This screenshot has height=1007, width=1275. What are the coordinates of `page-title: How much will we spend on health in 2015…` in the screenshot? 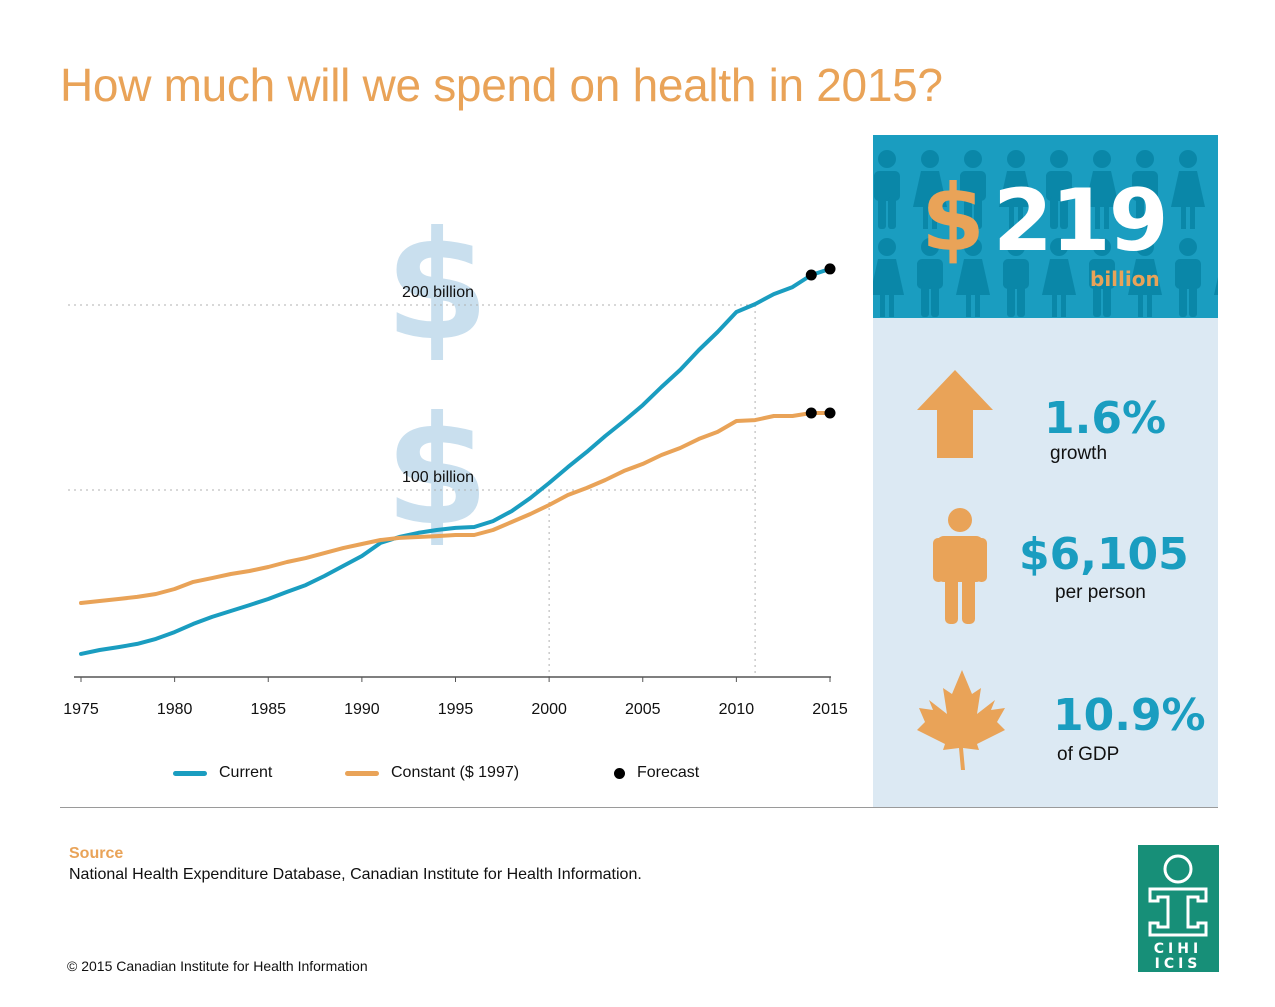 It's located at (501, 85).